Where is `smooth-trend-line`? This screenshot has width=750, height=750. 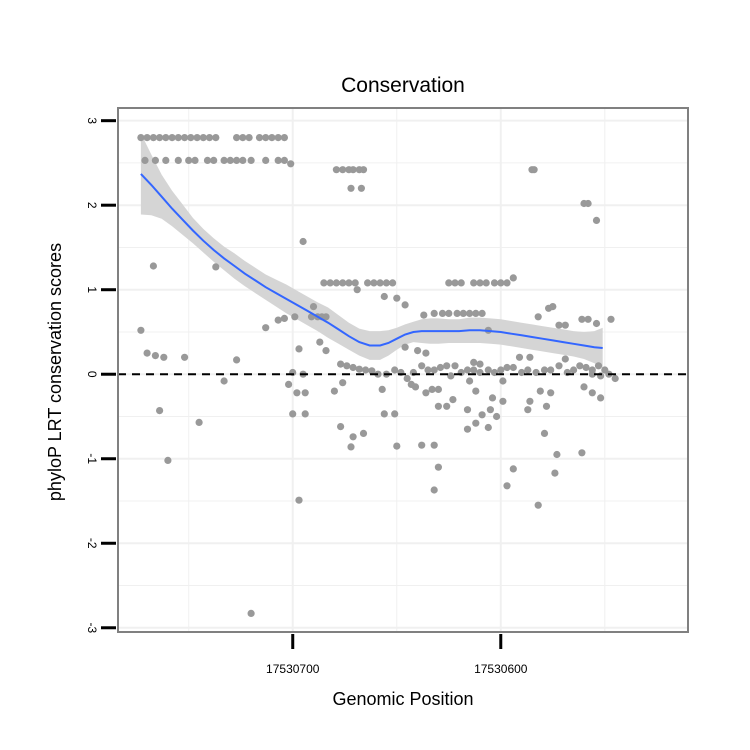 smooth-trend-line is located at coordinates (371, 261).